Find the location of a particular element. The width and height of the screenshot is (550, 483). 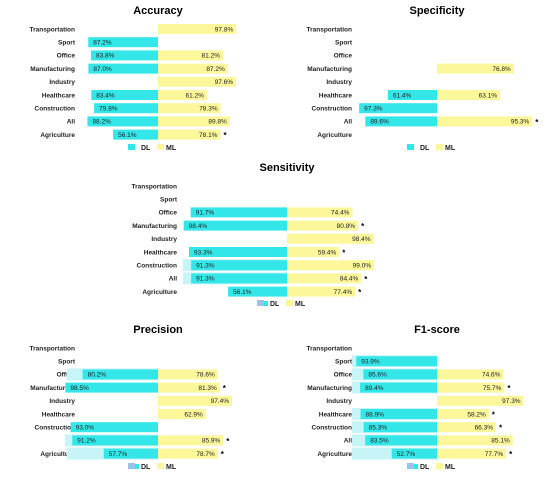

ml-value-label: 59.4% is located at coordinates (327, 252).